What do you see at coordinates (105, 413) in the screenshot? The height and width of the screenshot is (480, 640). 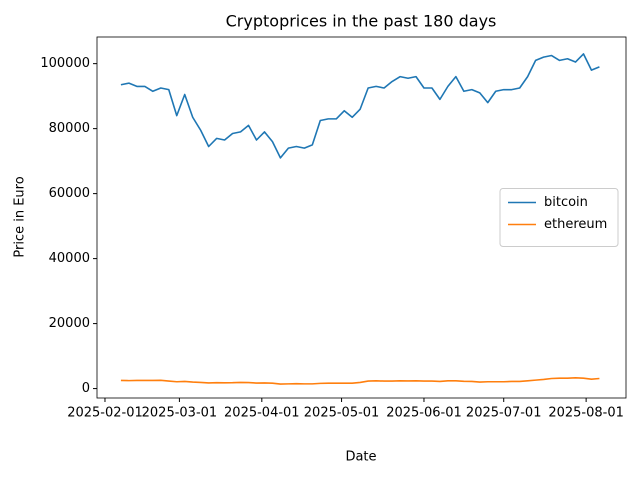 I see `x-tick-label: 2025-02-01` at bounding box center [105, 413].